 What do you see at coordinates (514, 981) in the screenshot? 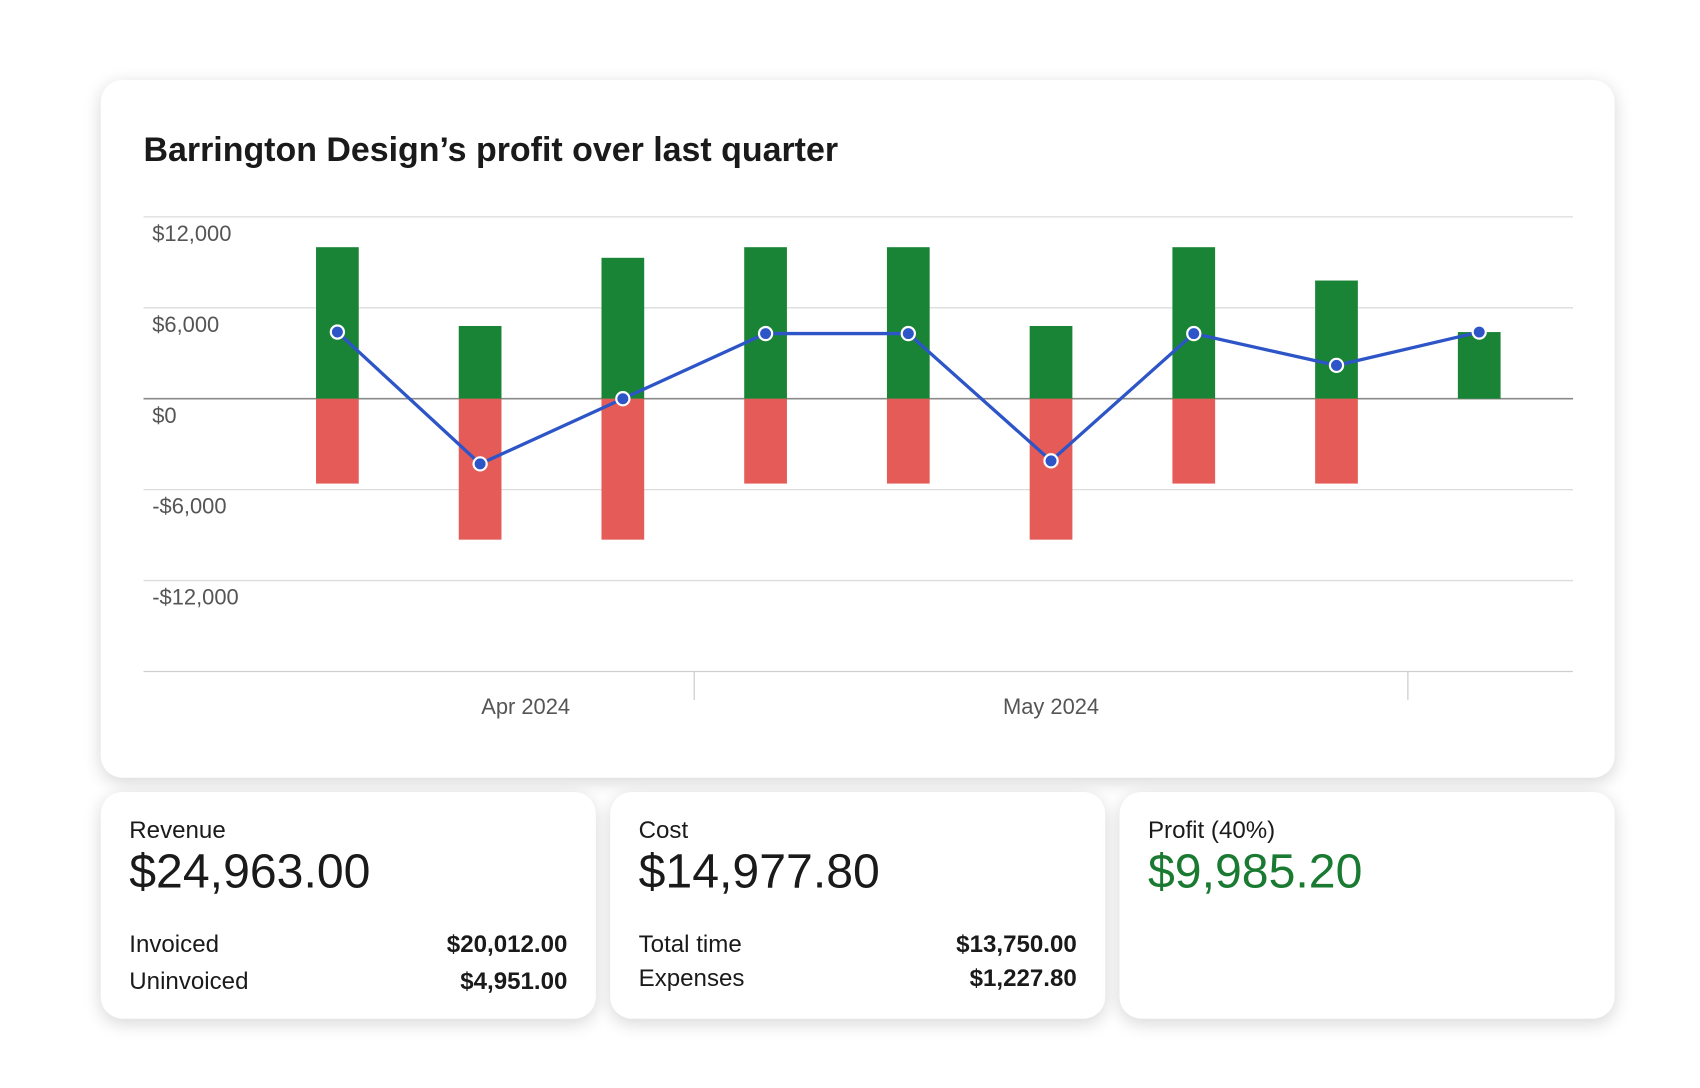
I see `row-amount: $4,951.00` at bounding box center [514, 981].